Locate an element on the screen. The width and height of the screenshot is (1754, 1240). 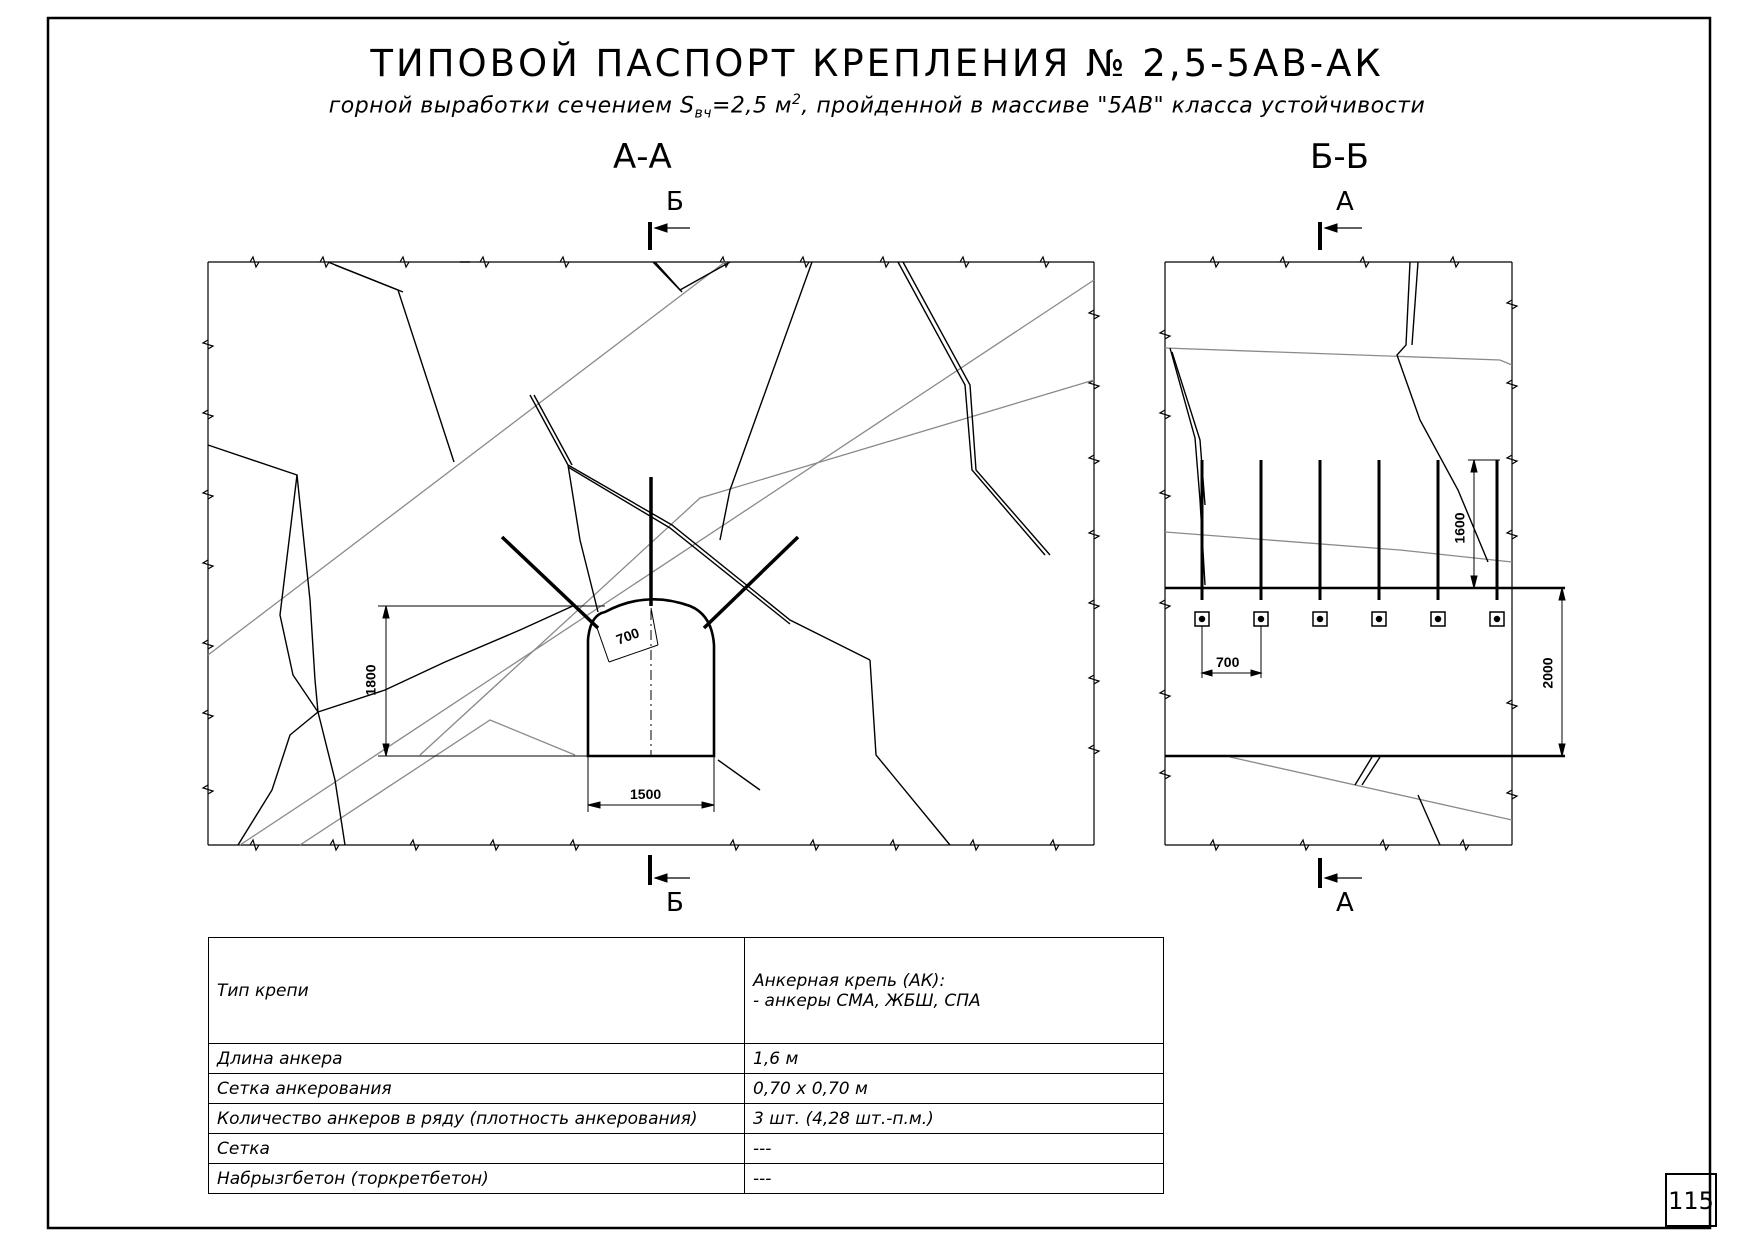
cut-marks-aa is located at coordinates (669, 553).